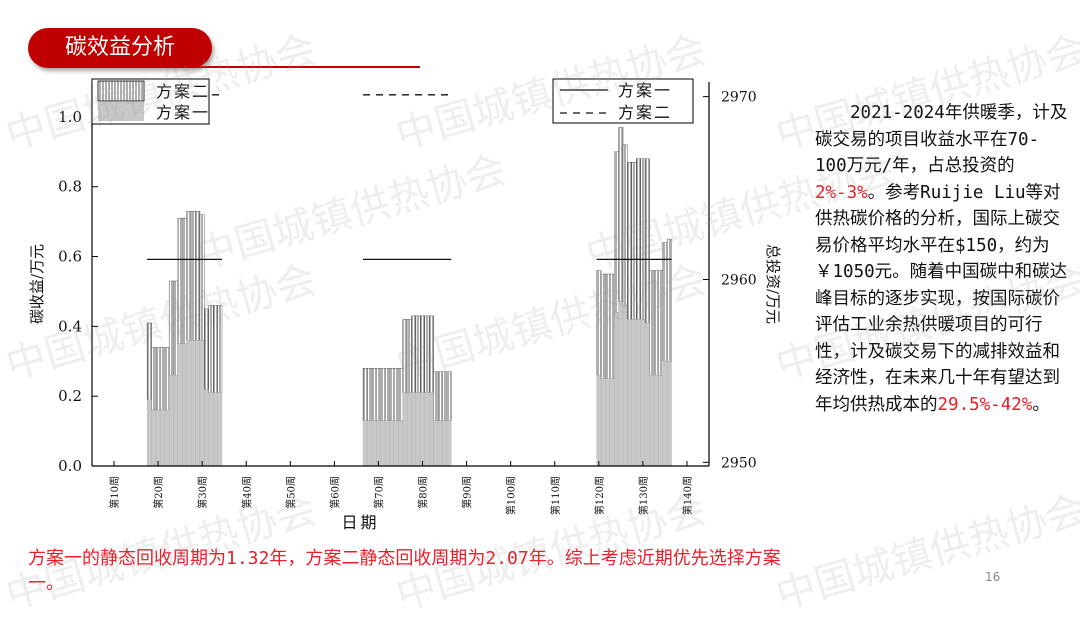 Image resolution: width=1080 pixels, height=621 pixels. I want to click on y-tick-label: 0.0, so click(70, 466).